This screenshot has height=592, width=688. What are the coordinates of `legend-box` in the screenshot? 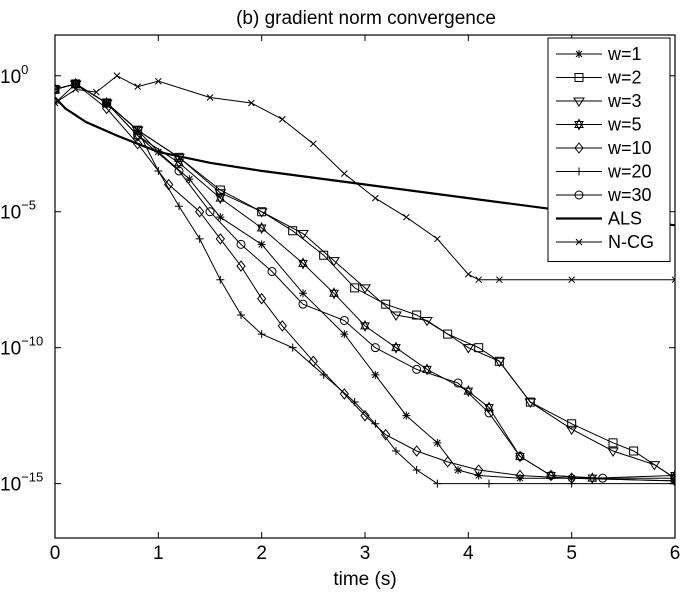 It's located at (609, 149).